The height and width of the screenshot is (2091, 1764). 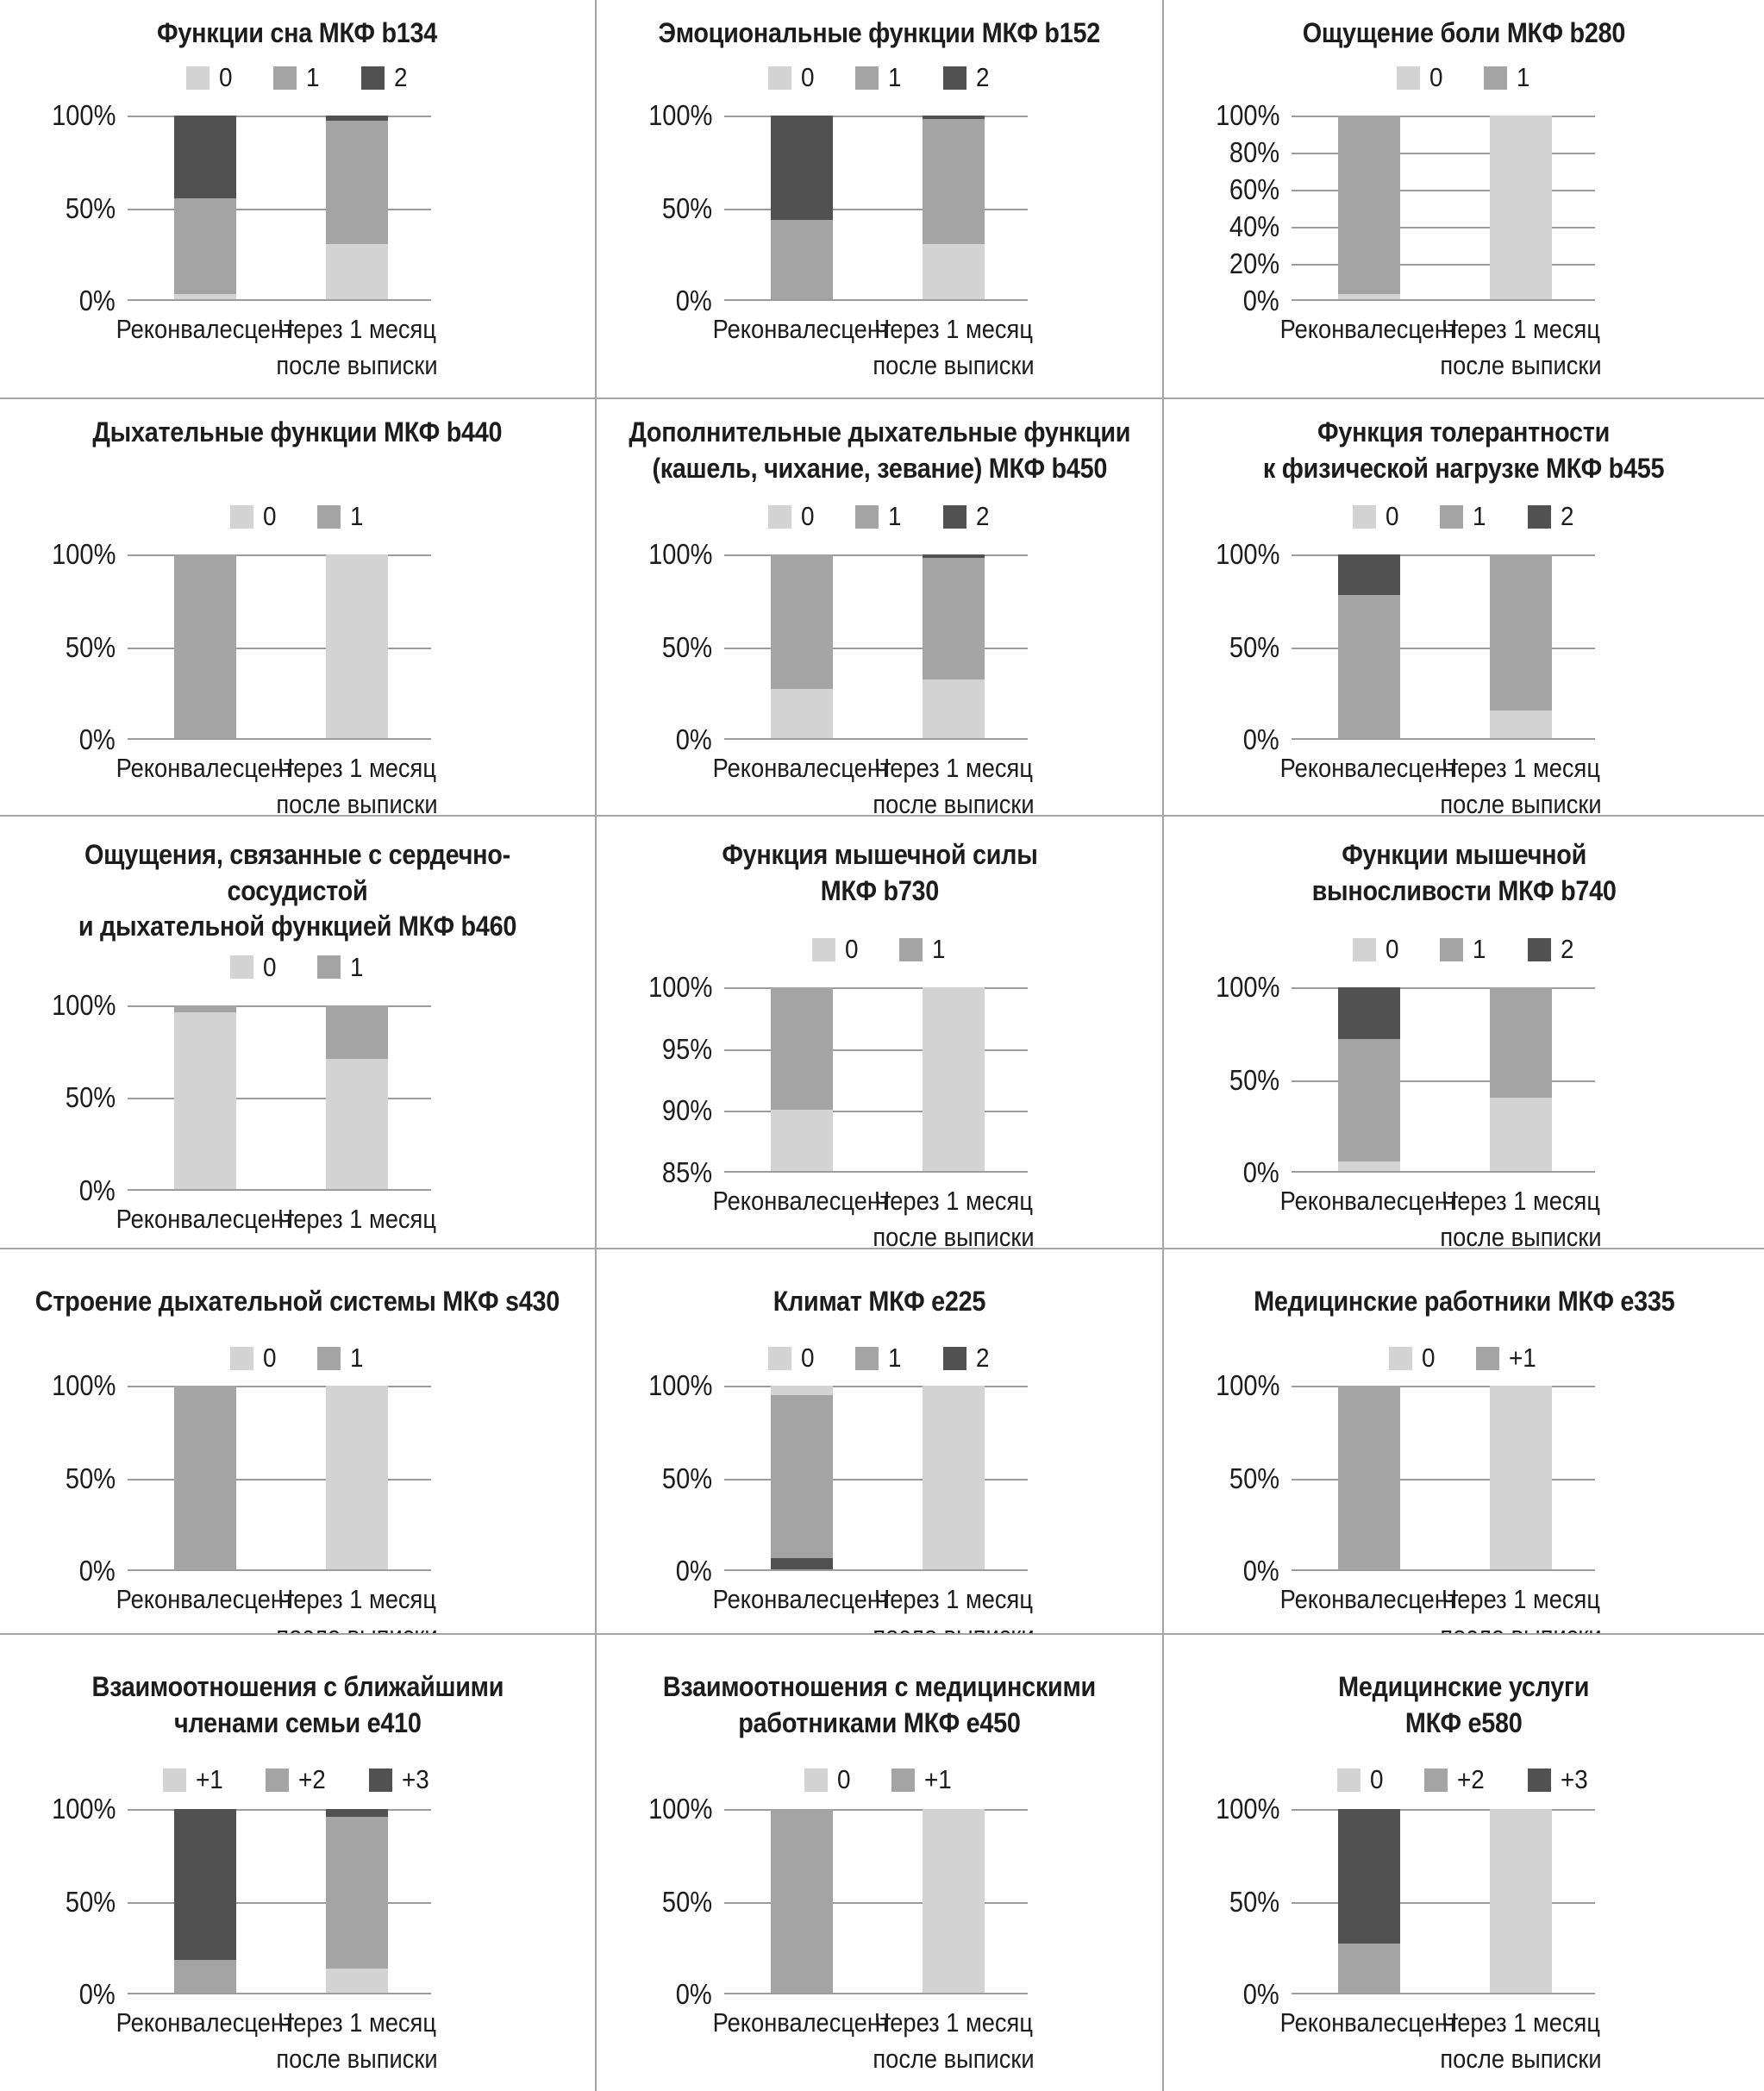 What do you see at coordinates (879, 1722) in the screenshot?
I see `chart-title-line: работниками МКФ e450` at bounding box center [879, 1722].